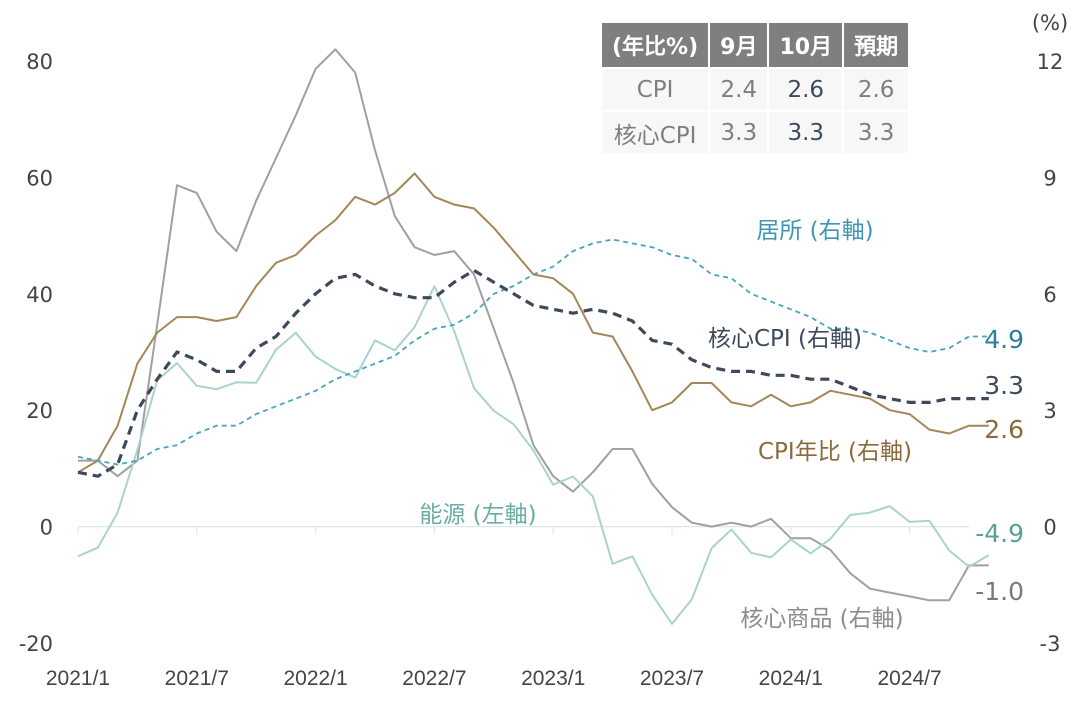  What do you see at coordinates (835, 452) in the screenshot?
I see `cpi-label: CPI年比 (右軸)` at bounding box center [835, 452].